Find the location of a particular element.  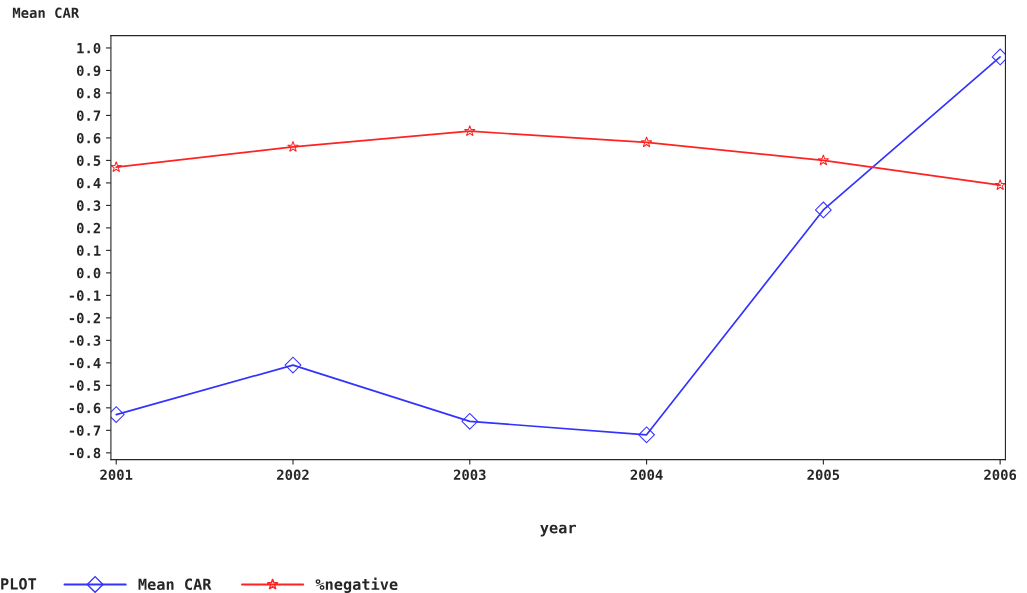

y-tick-label: 1.0 is located at coordinates (89, 48).